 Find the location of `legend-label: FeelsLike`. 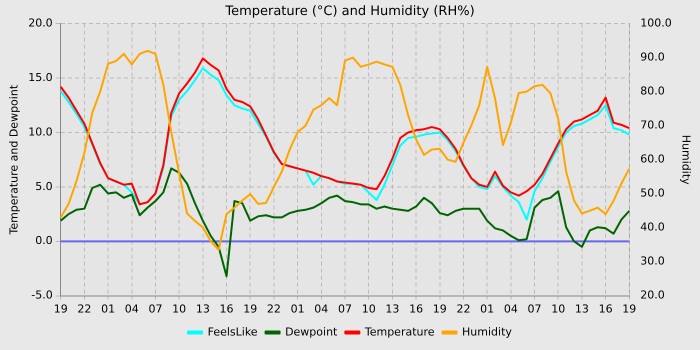

legend-label: FeelsLike is located at coordinates (233, 331).